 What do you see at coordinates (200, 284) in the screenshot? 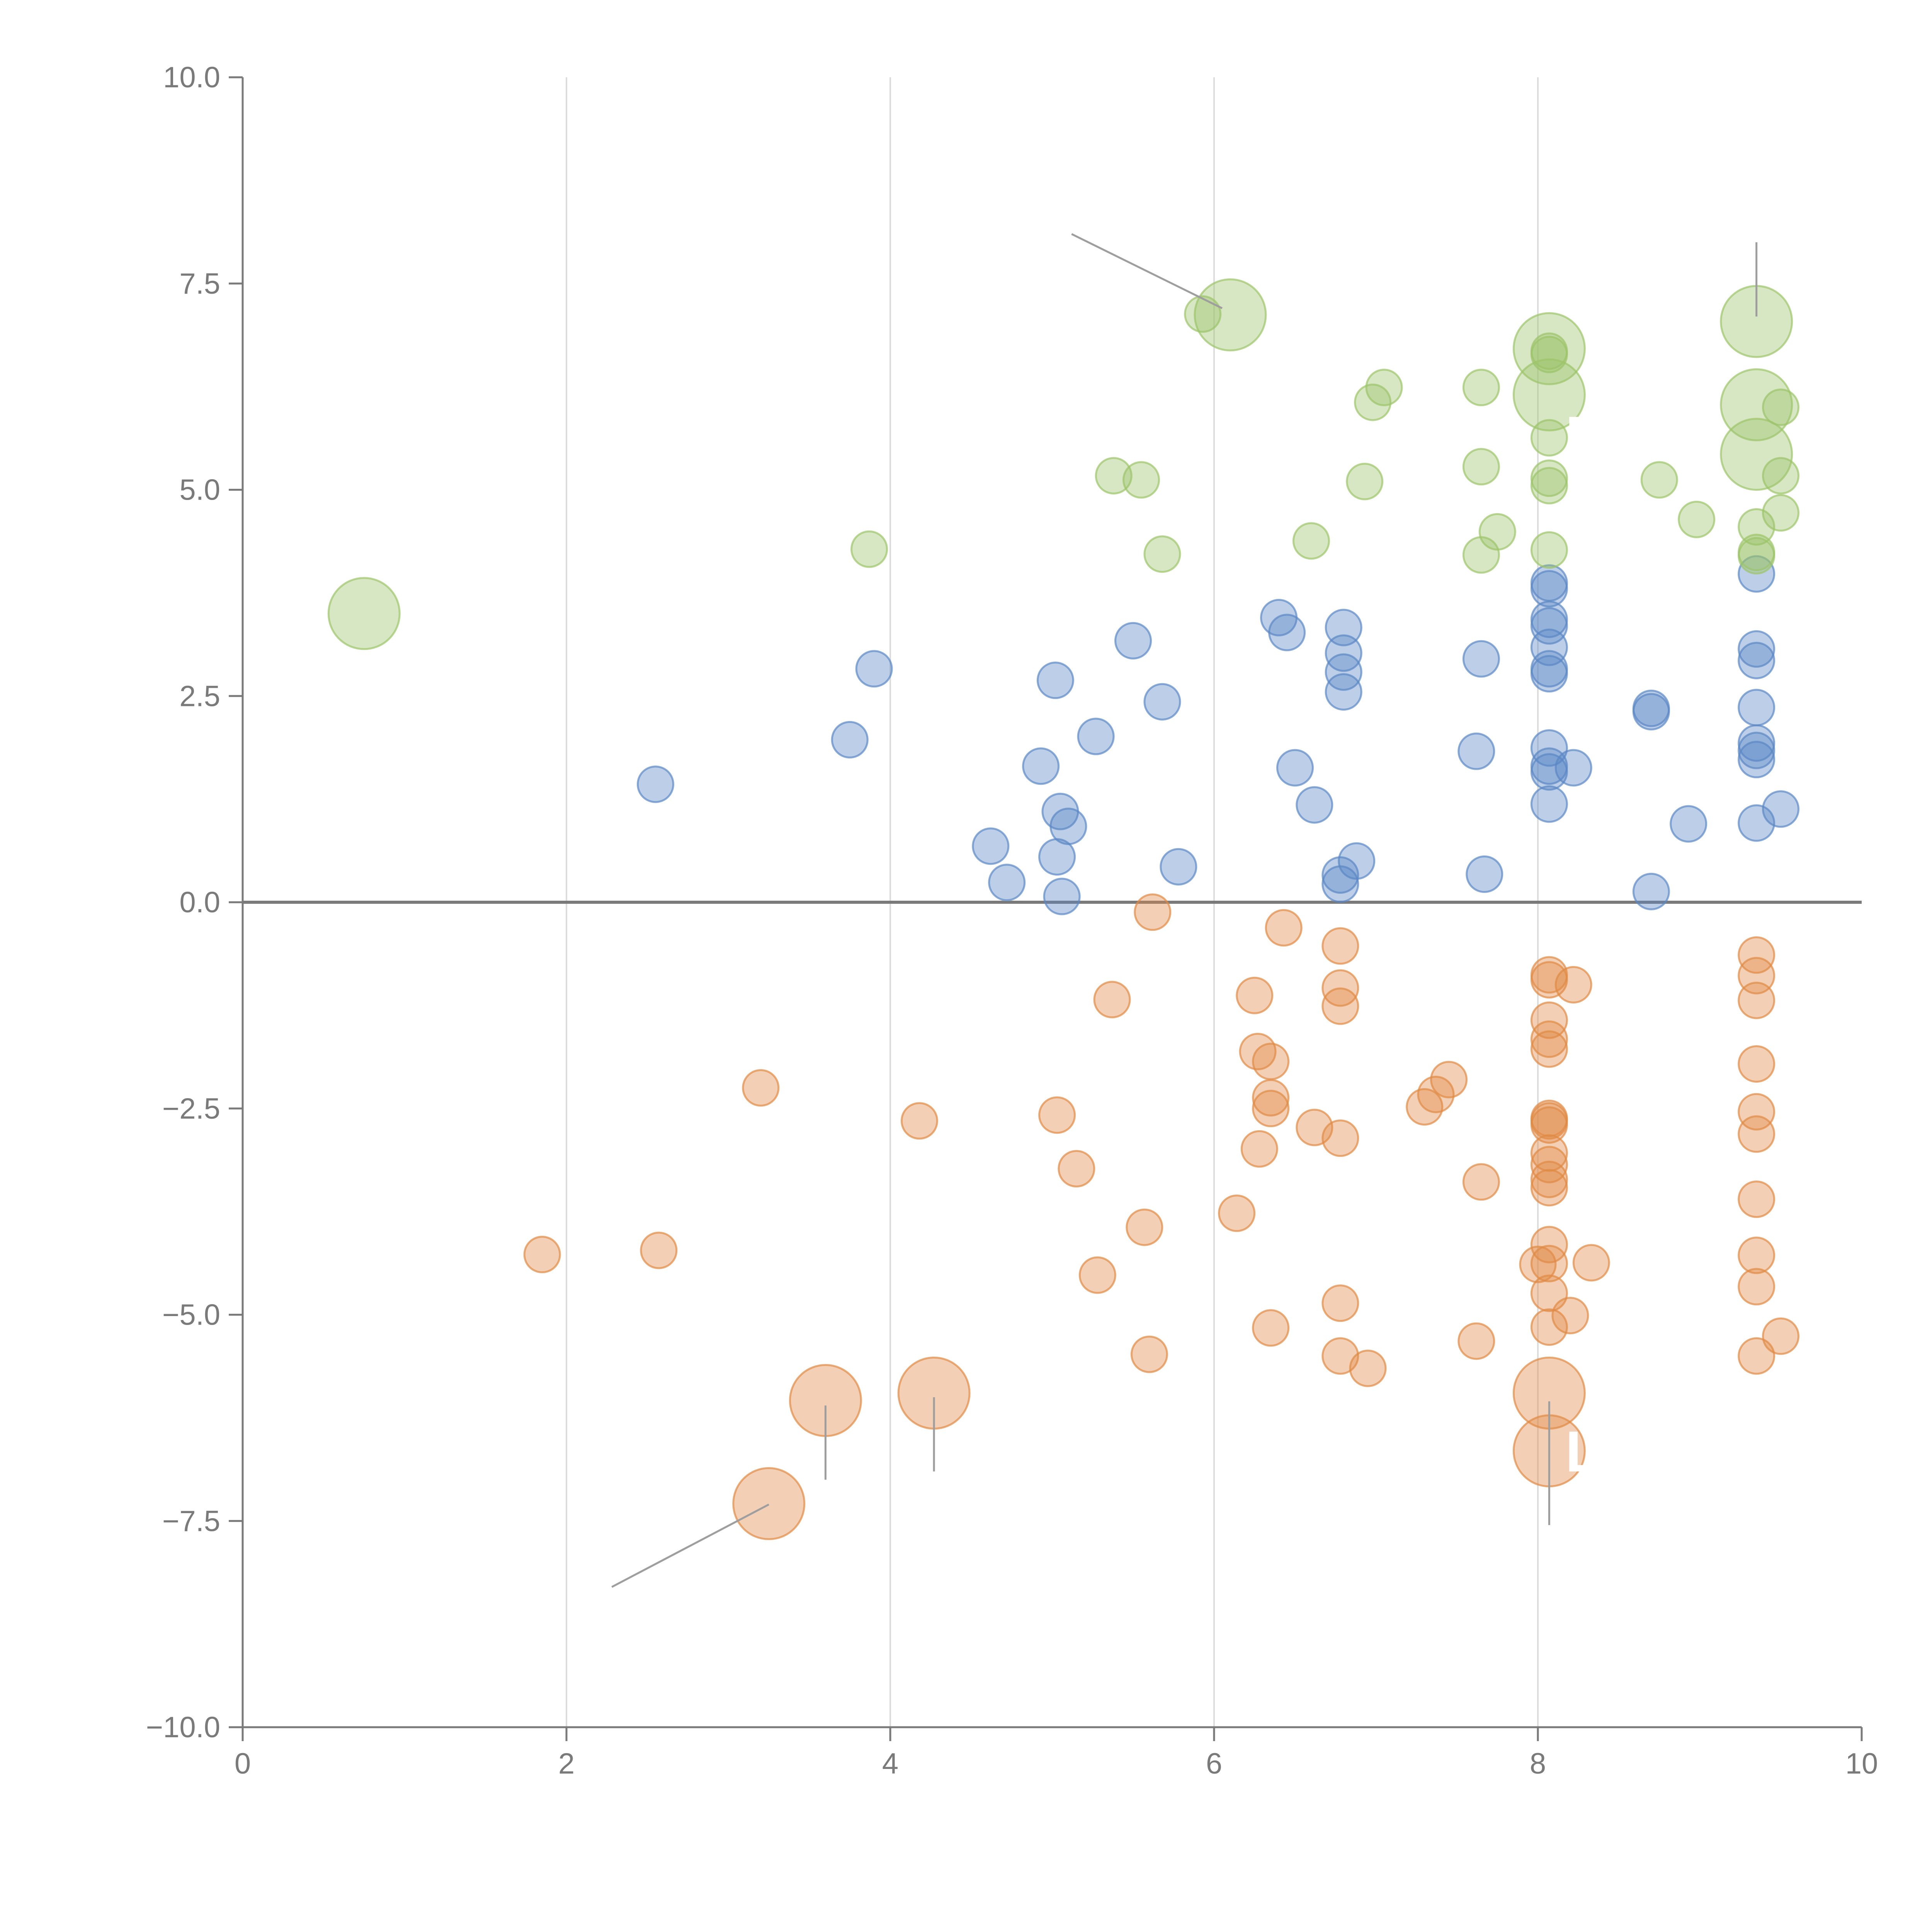
I see `y-tick-label-7: 7.5` at bounding box center [200, 284].